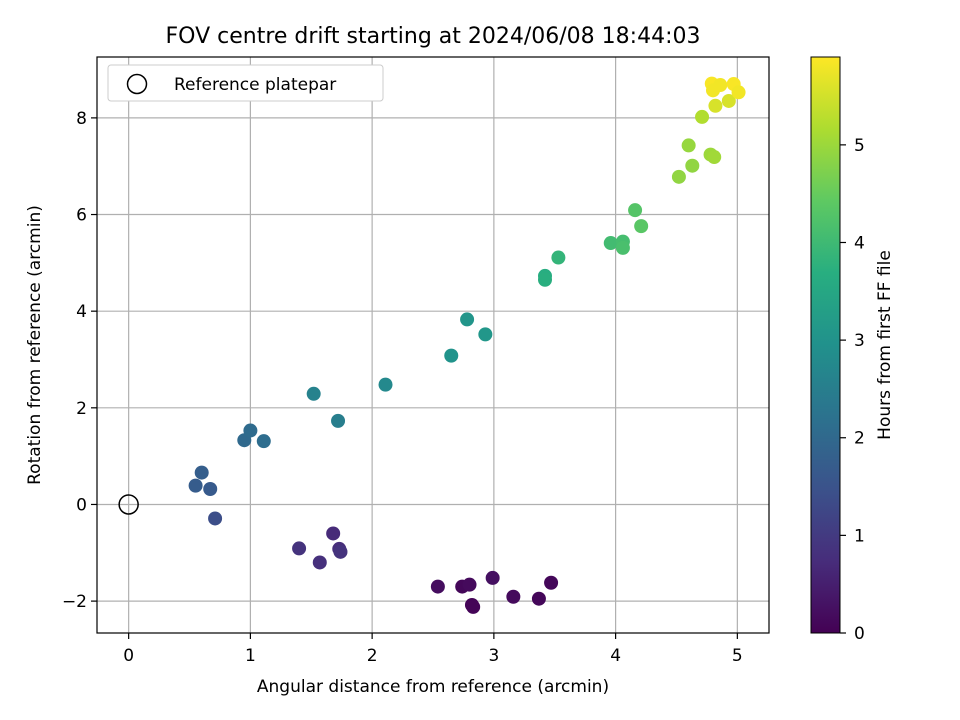 The width and height of the screenshot is (960, 720). I want to click on colorbar-label: Hours from first FF file, so click(885, 345).